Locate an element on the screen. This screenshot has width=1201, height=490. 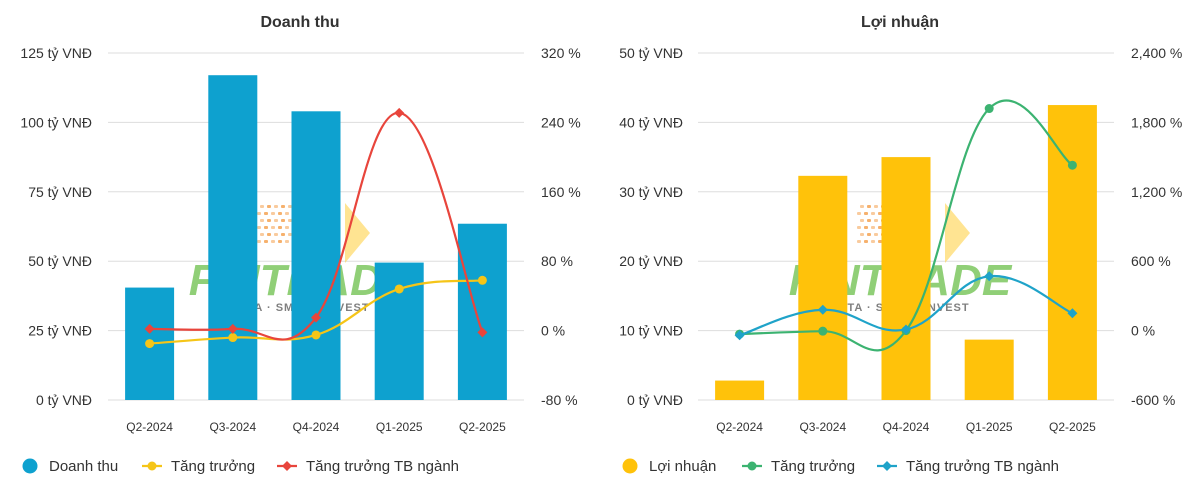
y-right-tick-label: 160 % is located at coordinates (561, 192).